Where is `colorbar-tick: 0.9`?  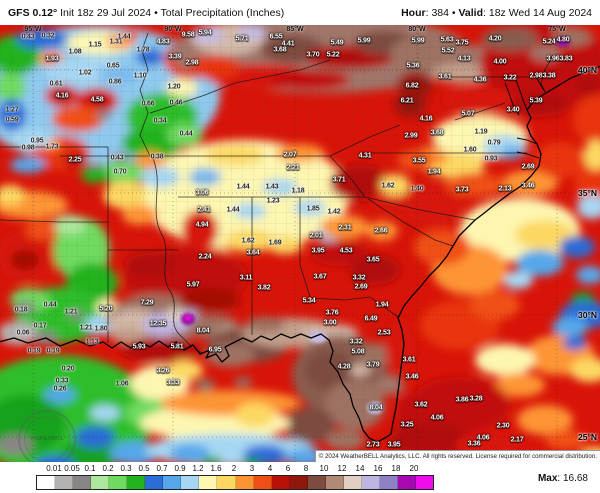
colorbar-tick: 0.9 is located at coordinates (180, 468).